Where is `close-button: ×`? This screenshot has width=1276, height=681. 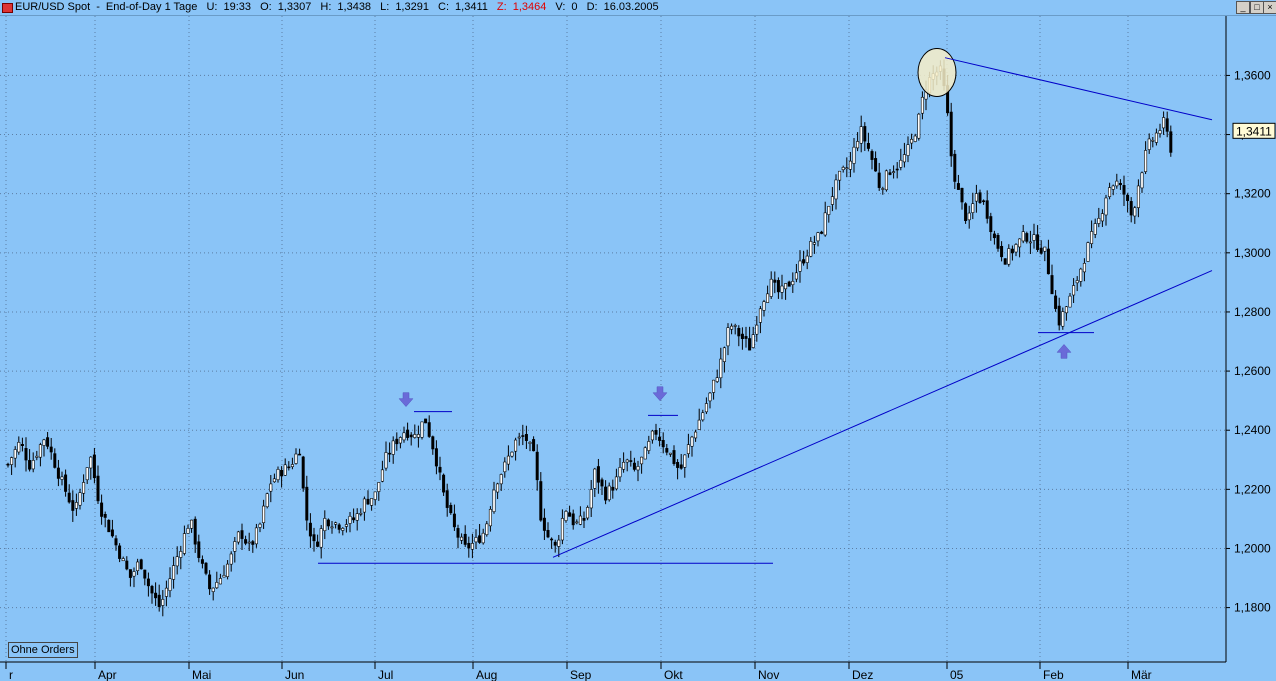 close-button: × is located at coordinates (1269, 7).